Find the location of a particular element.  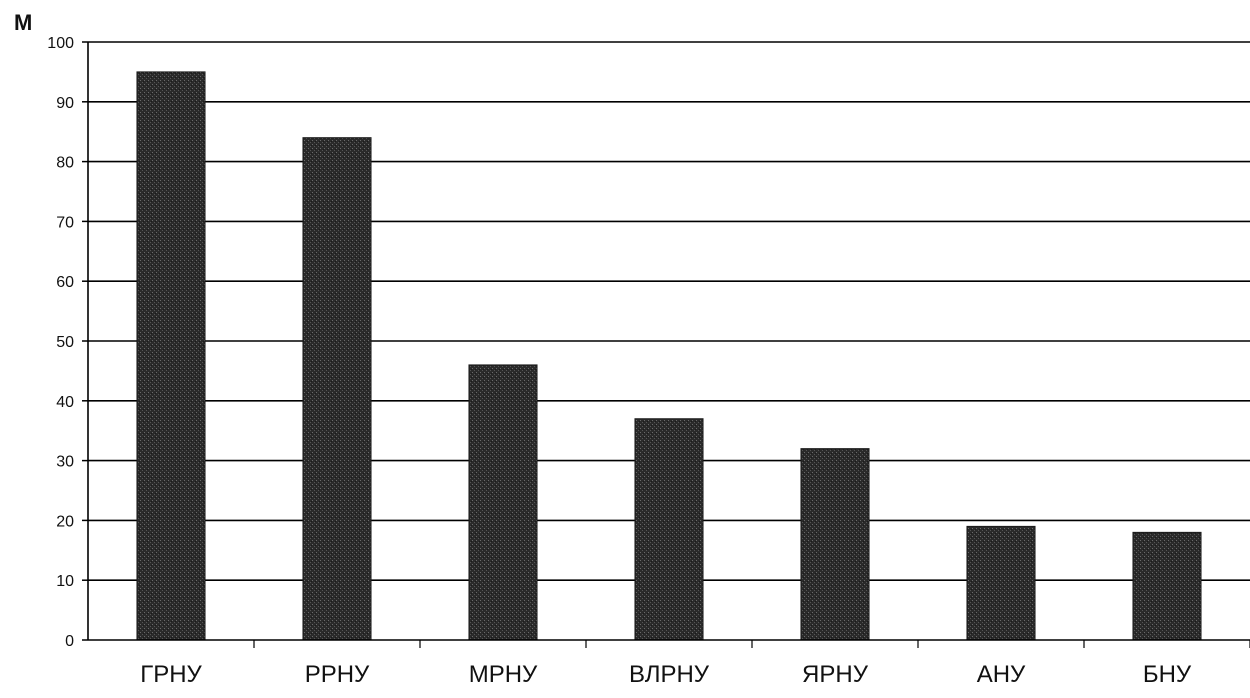

y-tick-label: 70 is located at coordinates (65, 222).